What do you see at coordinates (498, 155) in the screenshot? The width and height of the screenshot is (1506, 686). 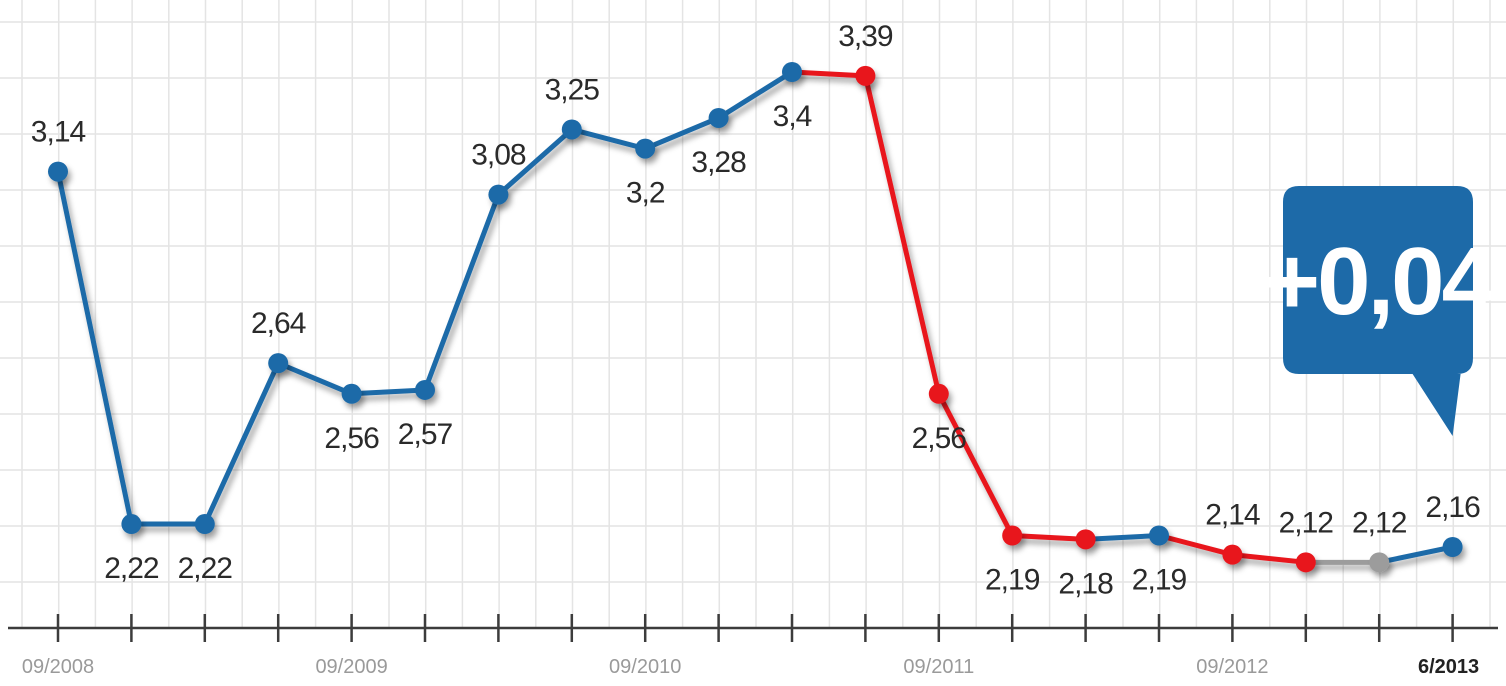 I see `data-label: 3,08` at bounding box center [498, 155].